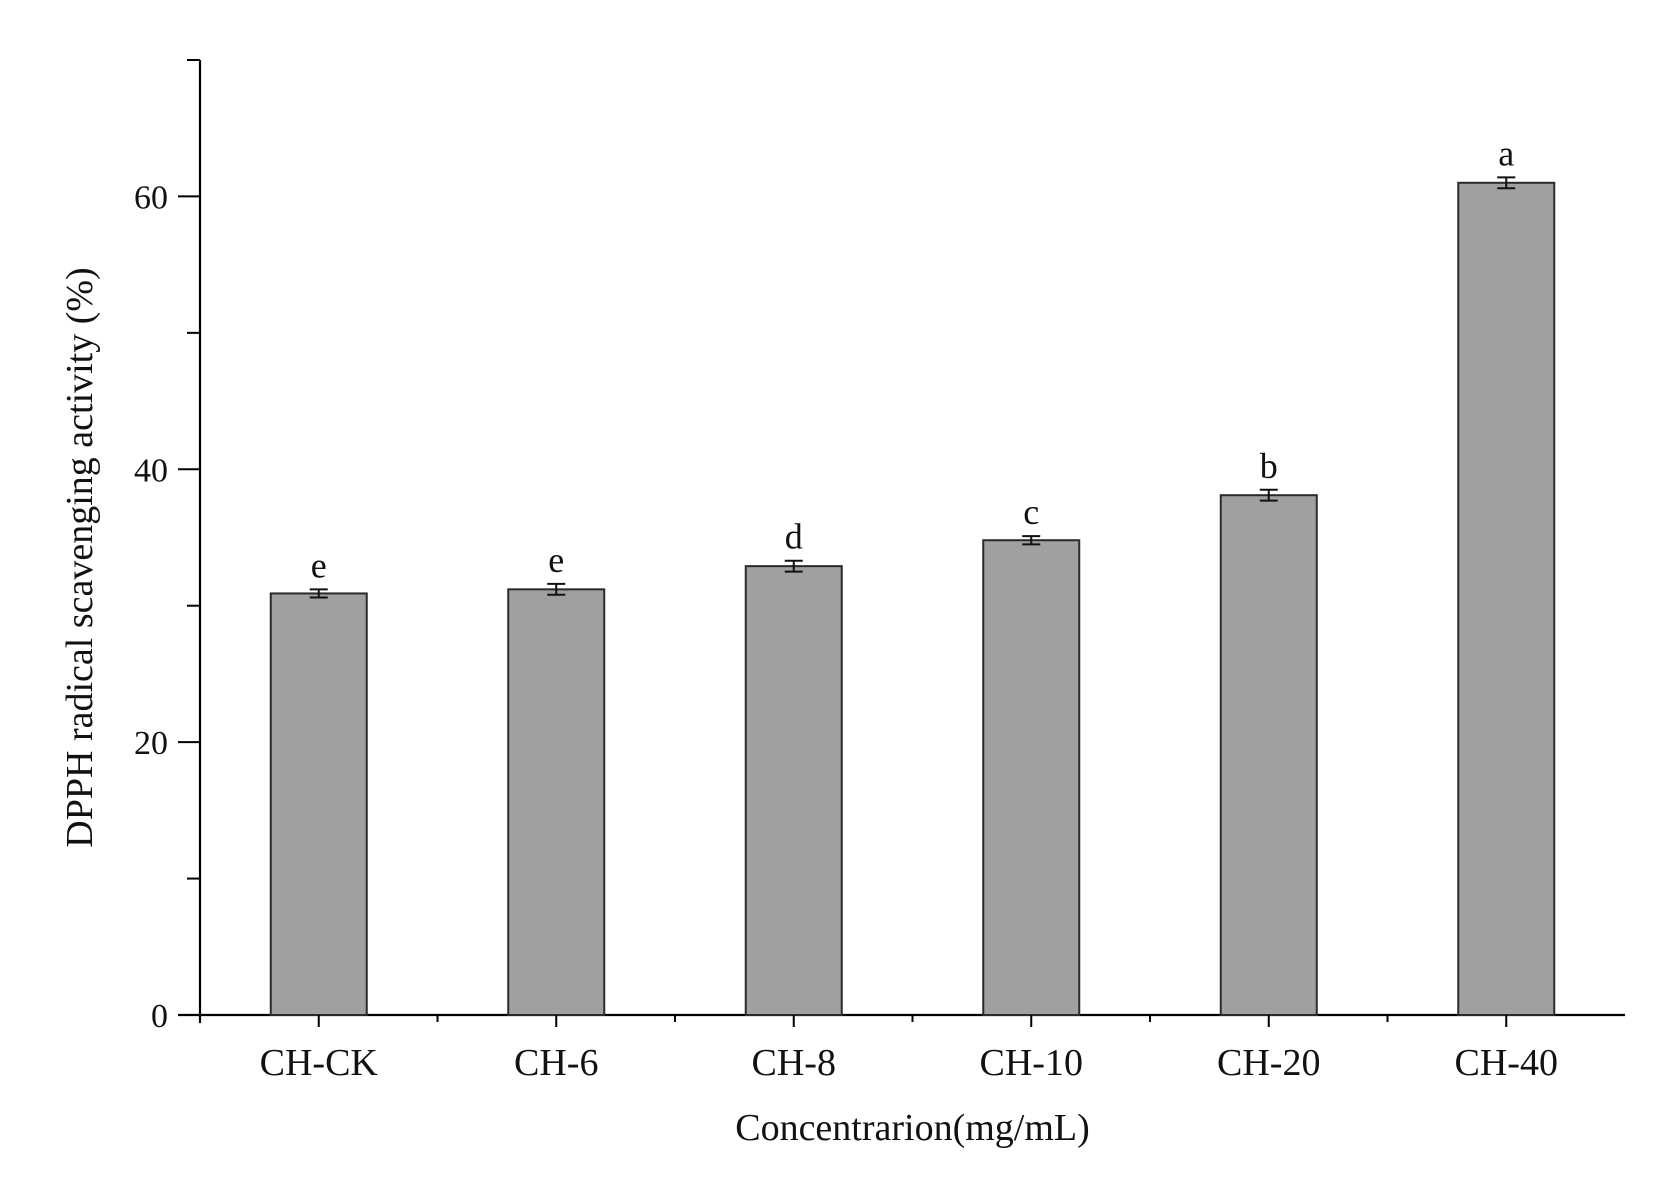  Describe the element at coordinates (319, 1063) in the screenshot. I see `x-tick-label: CH-CK` at that location.